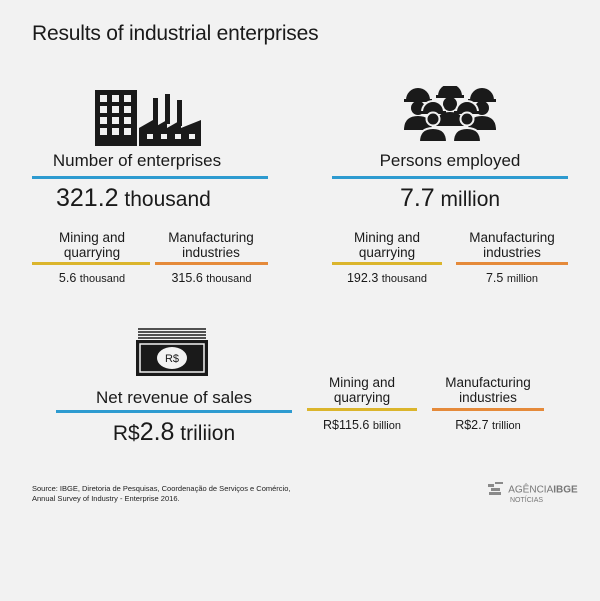 This screenshot has height=601, width=600. Describe the element at coordinates (174, 397) in the screenshot. I see `revenue-label: Net revenue of sales` at that location.